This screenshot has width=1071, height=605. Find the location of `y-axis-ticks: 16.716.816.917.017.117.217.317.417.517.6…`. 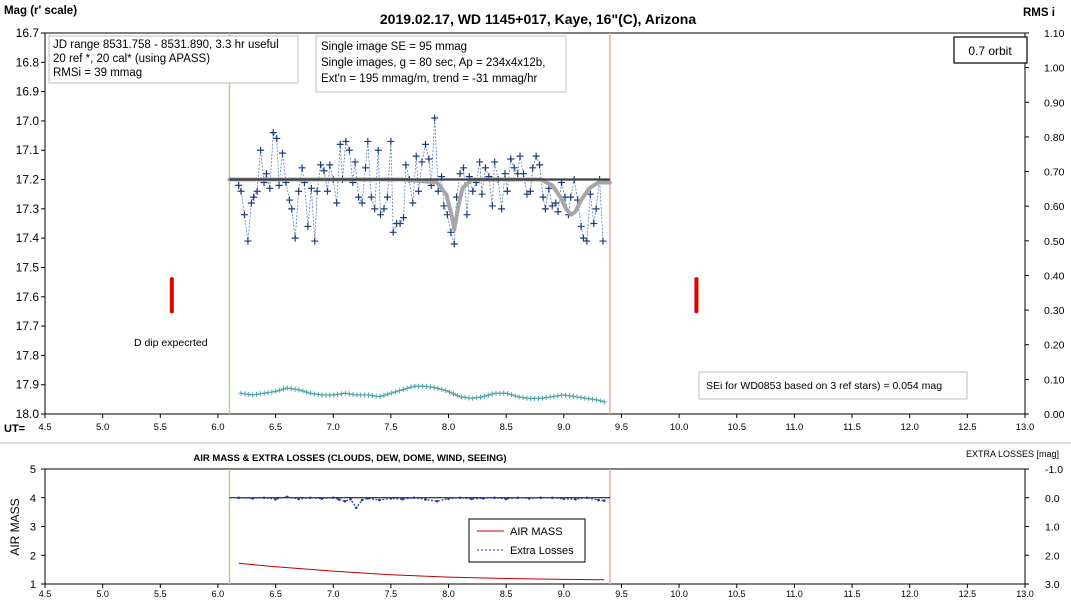

y-axis-ticks: 16.716.816.917.017.117.217.317.417.517.6… is located at coordinates (30, 223).